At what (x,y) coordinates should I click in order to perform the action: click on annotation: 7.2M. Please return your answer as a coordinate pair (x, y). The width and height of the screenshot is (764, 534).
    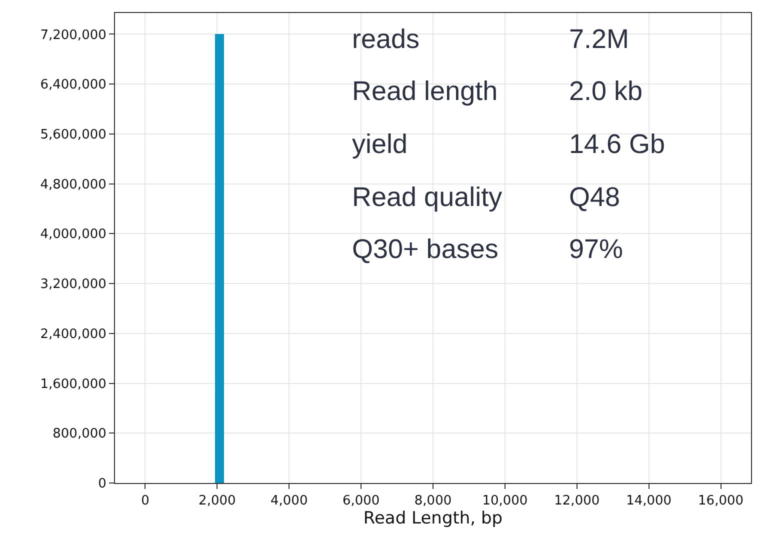
    Looking at the image, I should click on (599, 39).